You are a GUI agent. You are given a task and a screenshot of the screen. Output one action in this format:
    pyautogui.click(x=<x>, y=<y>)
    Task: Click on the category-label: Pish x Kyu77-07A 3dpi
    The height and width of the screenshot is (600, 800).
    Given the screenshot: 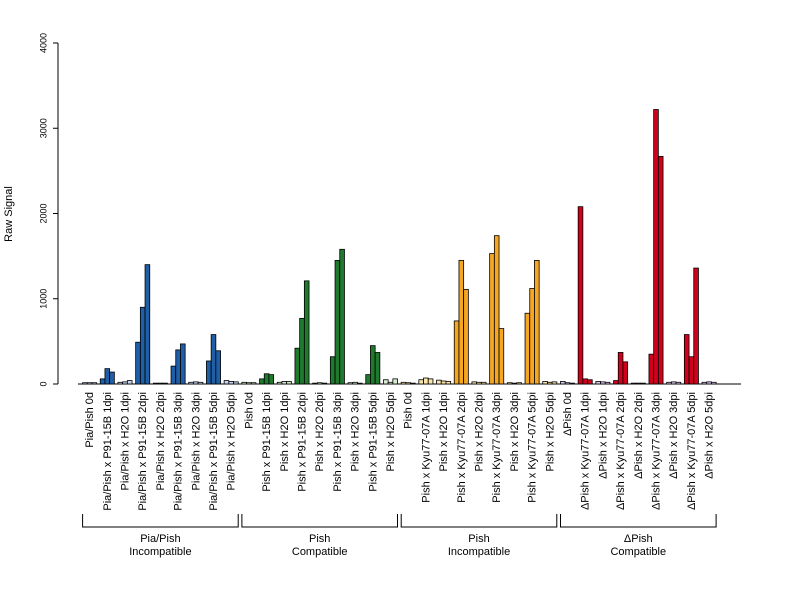 What is the action you would take?
    pyautogui.click(x=497, y=447)
    